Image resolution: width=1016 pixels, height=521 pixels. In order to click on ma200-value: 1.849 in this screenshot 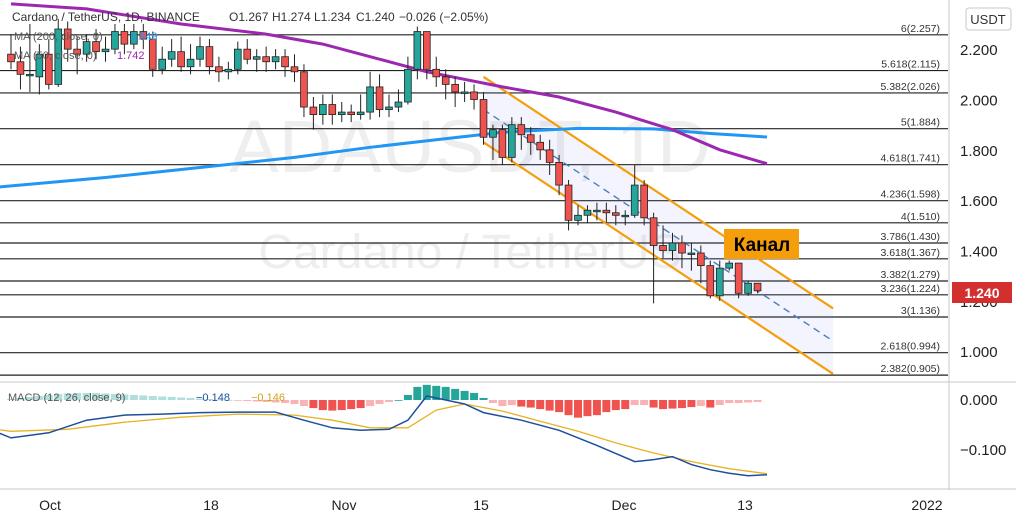, I will do `click(144, 37)`.